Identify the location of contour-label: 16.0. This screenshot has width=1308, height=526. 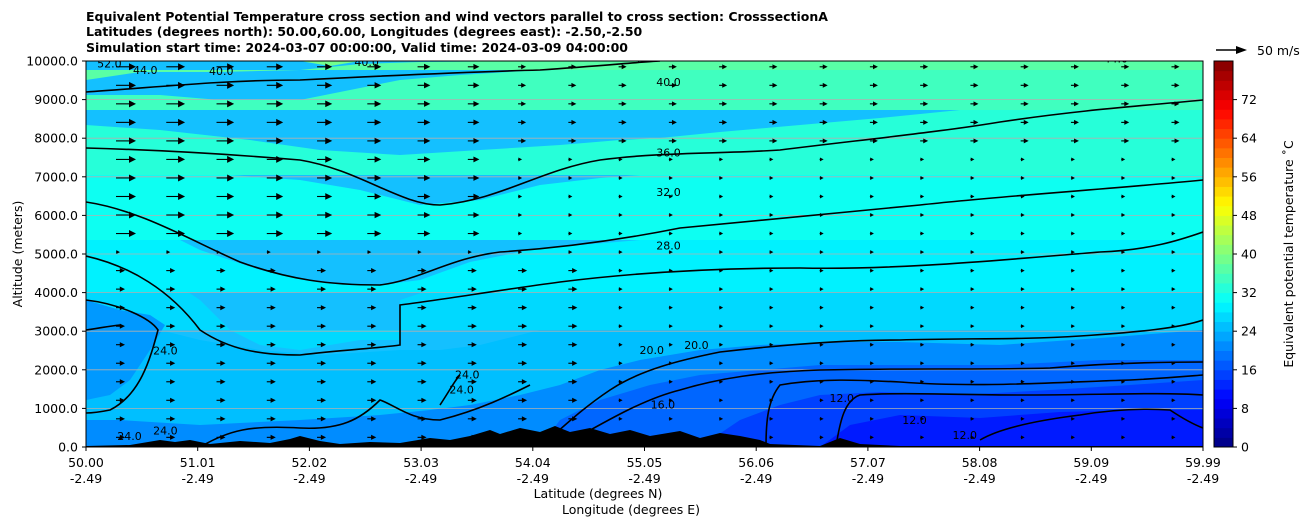
(663, 404).